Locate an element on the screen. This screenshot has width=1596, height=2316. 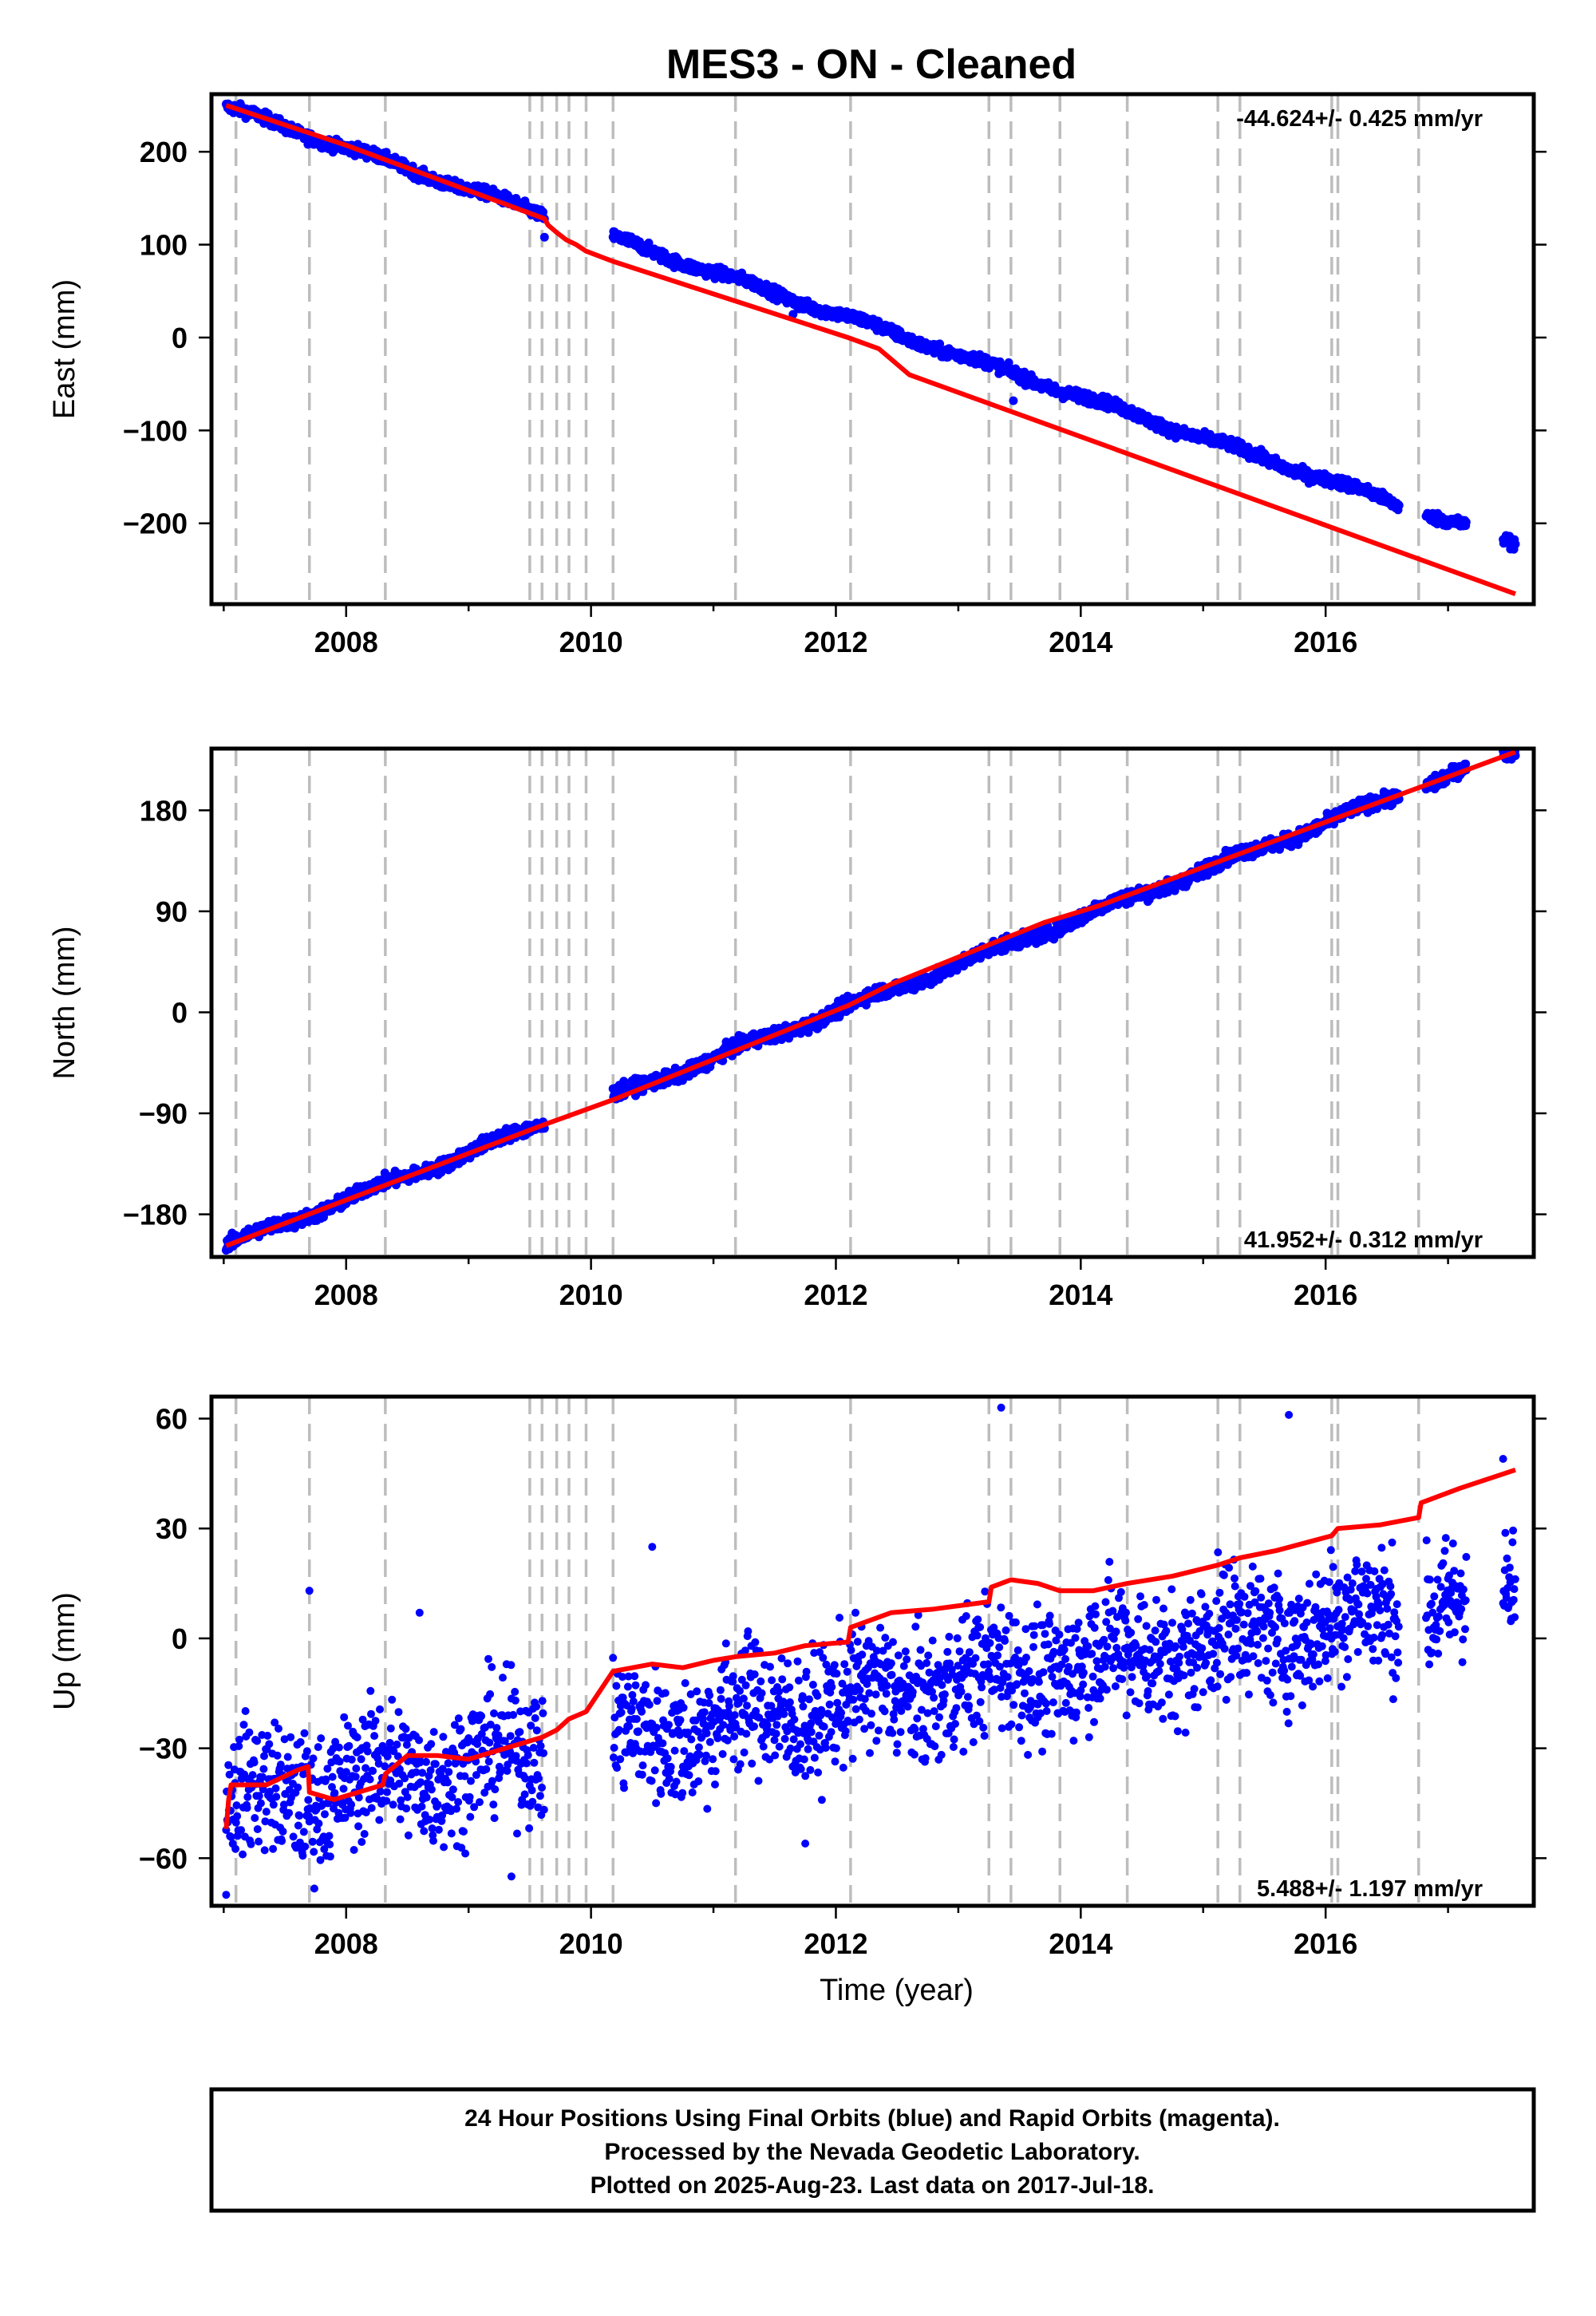
figure-title: MES3 - ON - Cleaned is located at coordinates (871, 64).